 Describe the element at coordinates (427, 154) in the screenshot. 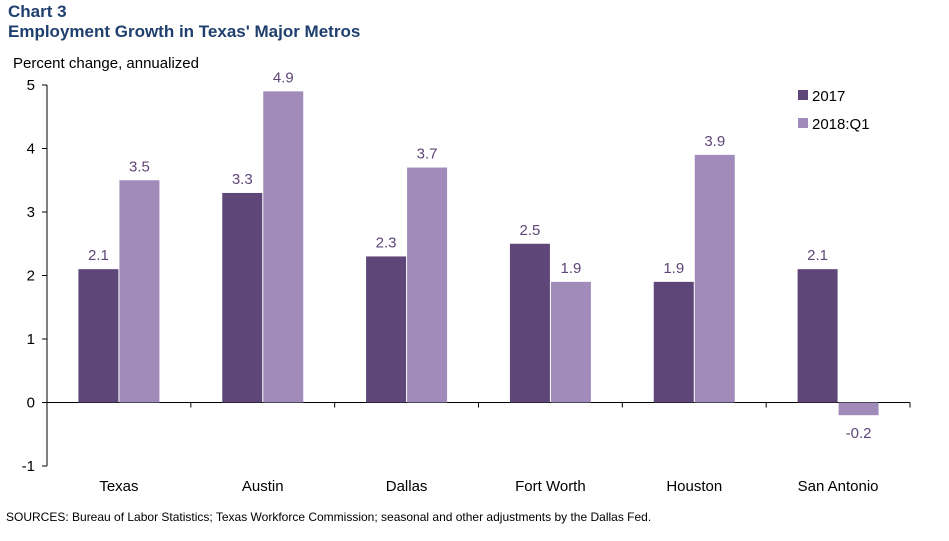

I see `data-label: 3.7` at that location.